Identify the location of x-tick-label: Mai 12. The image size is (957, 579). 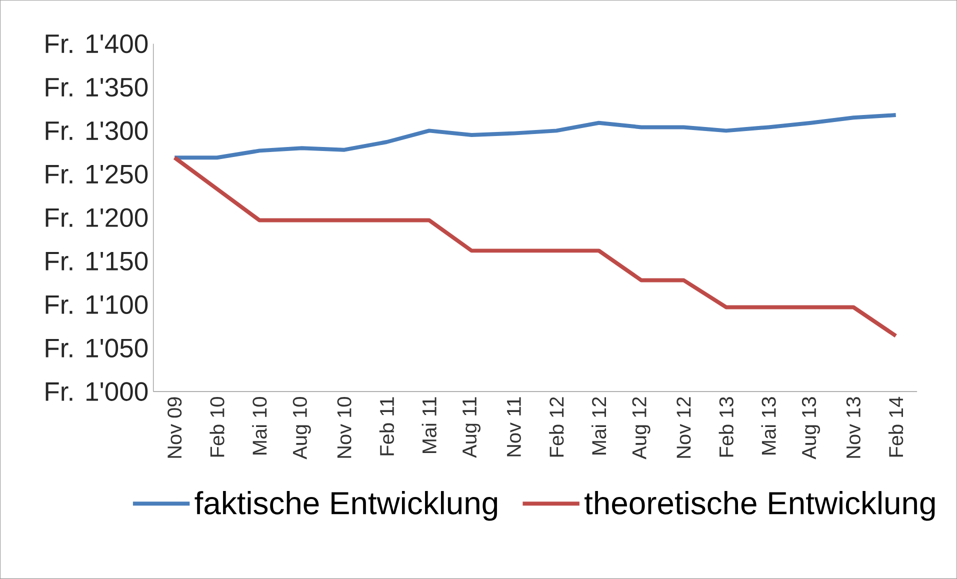
(599, 425).